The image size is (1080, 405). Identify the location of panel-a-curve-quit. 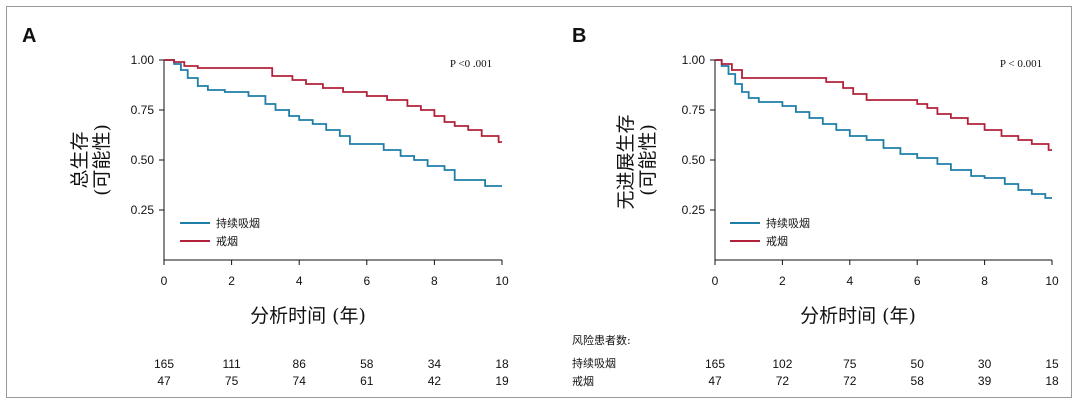
(333, 101).